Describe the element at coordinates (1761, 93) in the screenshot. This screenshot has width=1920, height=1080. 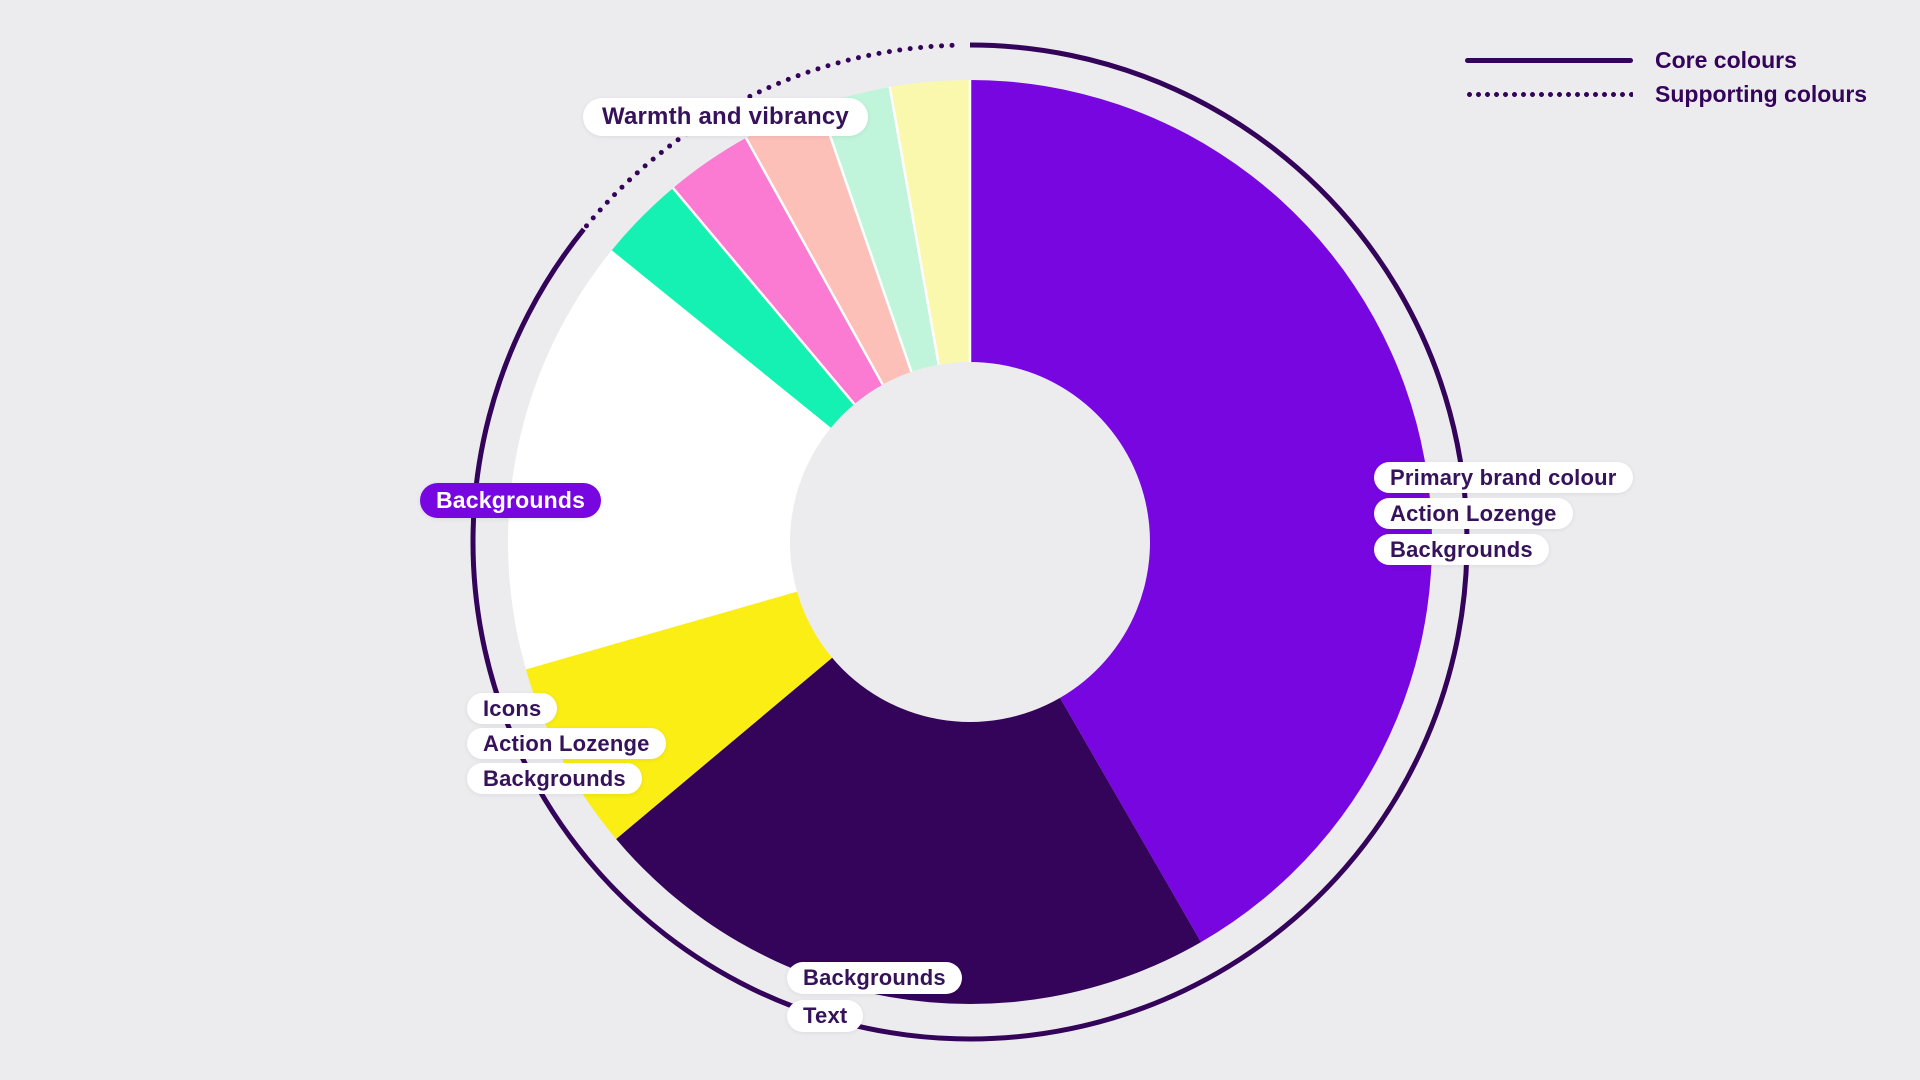
I see `legend-label-supporting: Supporting colours` at that location.